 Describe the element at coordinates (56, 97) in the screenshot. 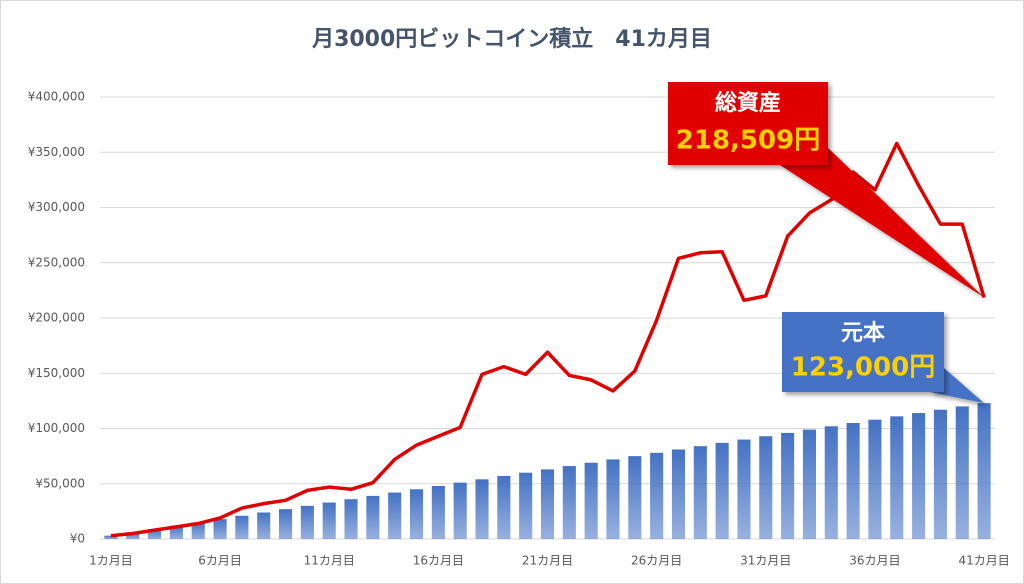

I see `y-tick-label: ¥400,000` at that location.